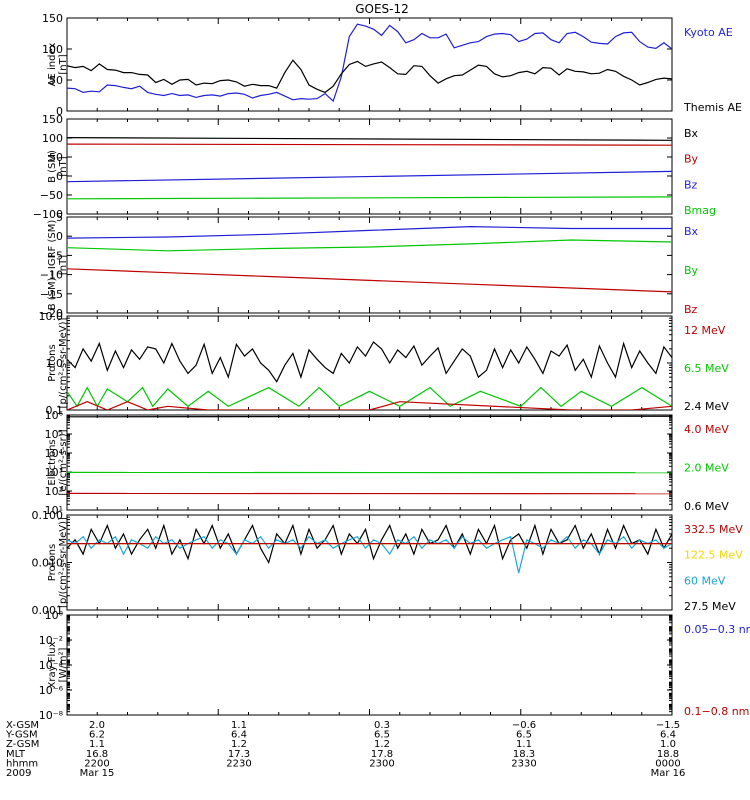  Describe the element at coordinates (52, 265) in the screenshot. I see `ylabel: B (SM)−IGRF (SM)` at that location.